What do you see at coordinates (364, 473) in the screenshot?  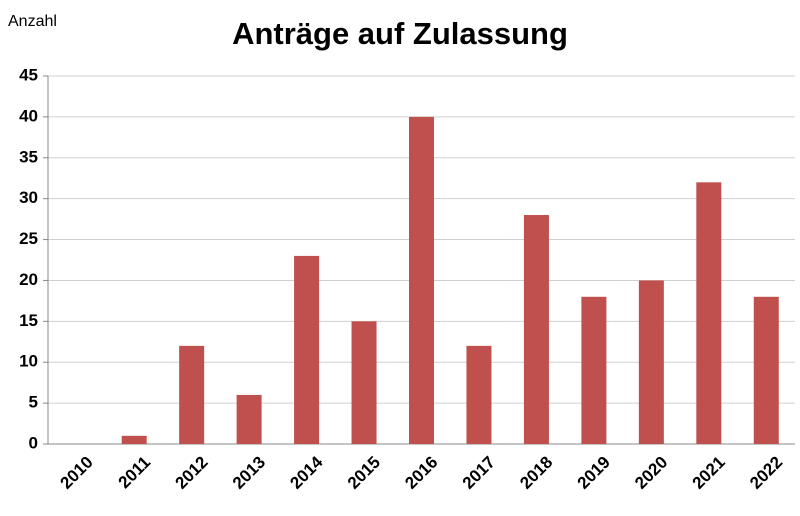 I see `x-tick-label: 2015` at bounding box center [364, 473].